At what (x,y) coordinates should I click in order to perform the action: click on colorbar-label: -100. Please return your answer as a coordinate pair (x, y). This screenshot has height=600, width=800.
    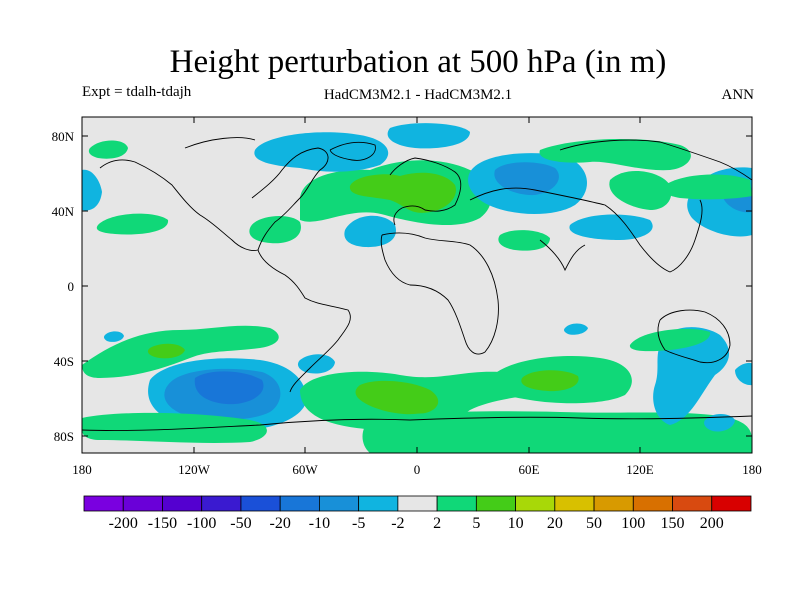
    Looking at the image, I should click on (201, 523).